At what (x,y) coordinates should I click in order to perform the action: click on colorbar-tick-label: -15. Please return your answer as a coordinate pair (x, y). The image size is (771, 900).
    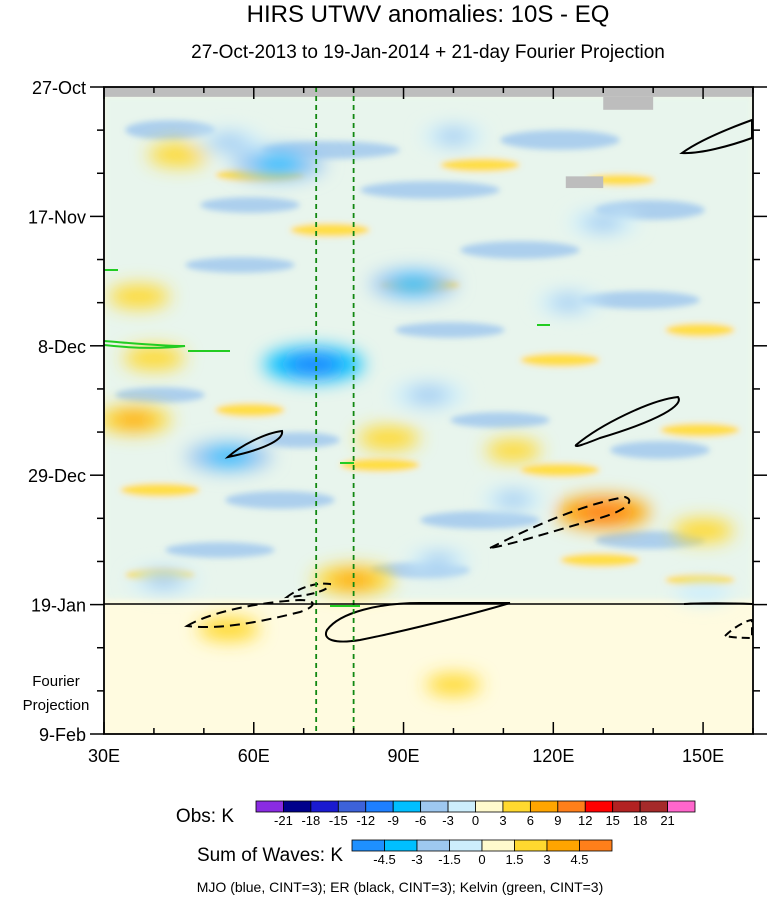
    Looking at the image, I should click on (338, 820).